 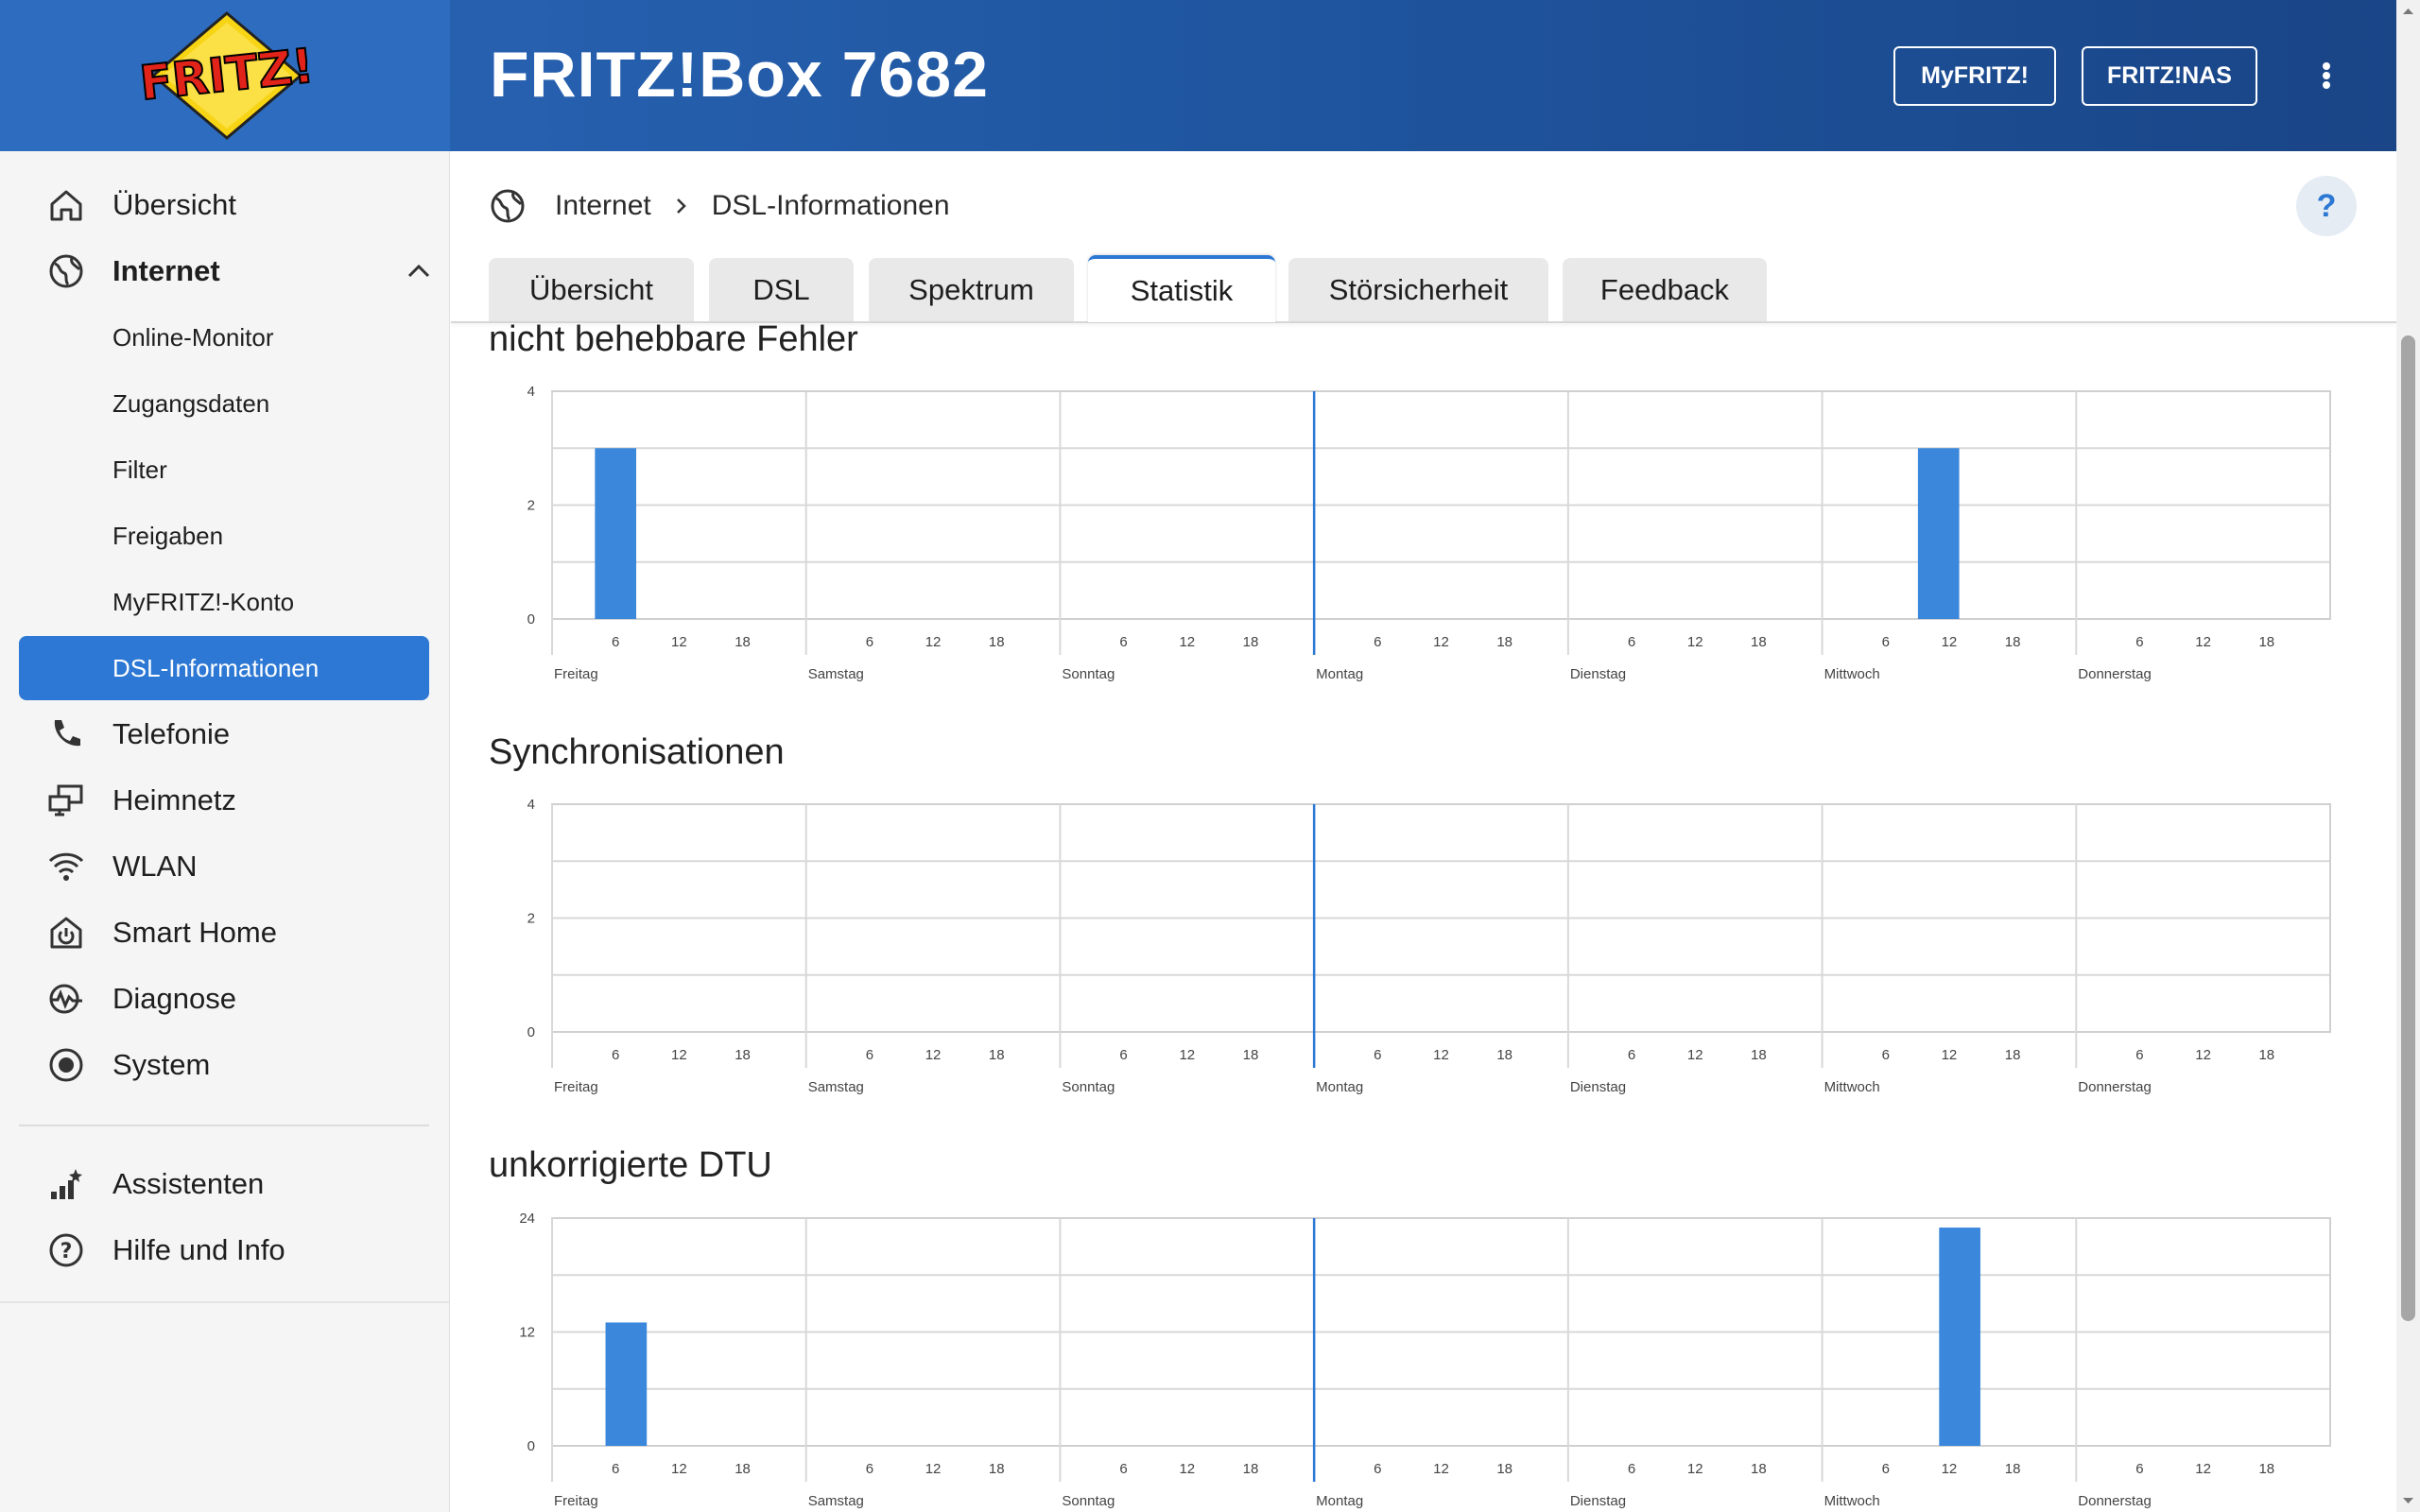 What do you see at coordinates (1181, 288) in the screenshot?
I see `tab-statistik: Statistik` at bounding box center [1181, 288].